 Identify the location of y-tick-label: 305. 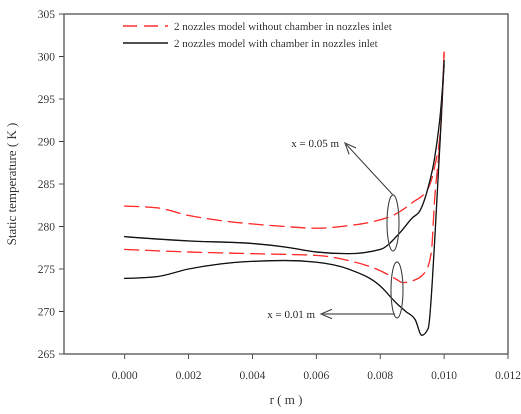
(47, 15).